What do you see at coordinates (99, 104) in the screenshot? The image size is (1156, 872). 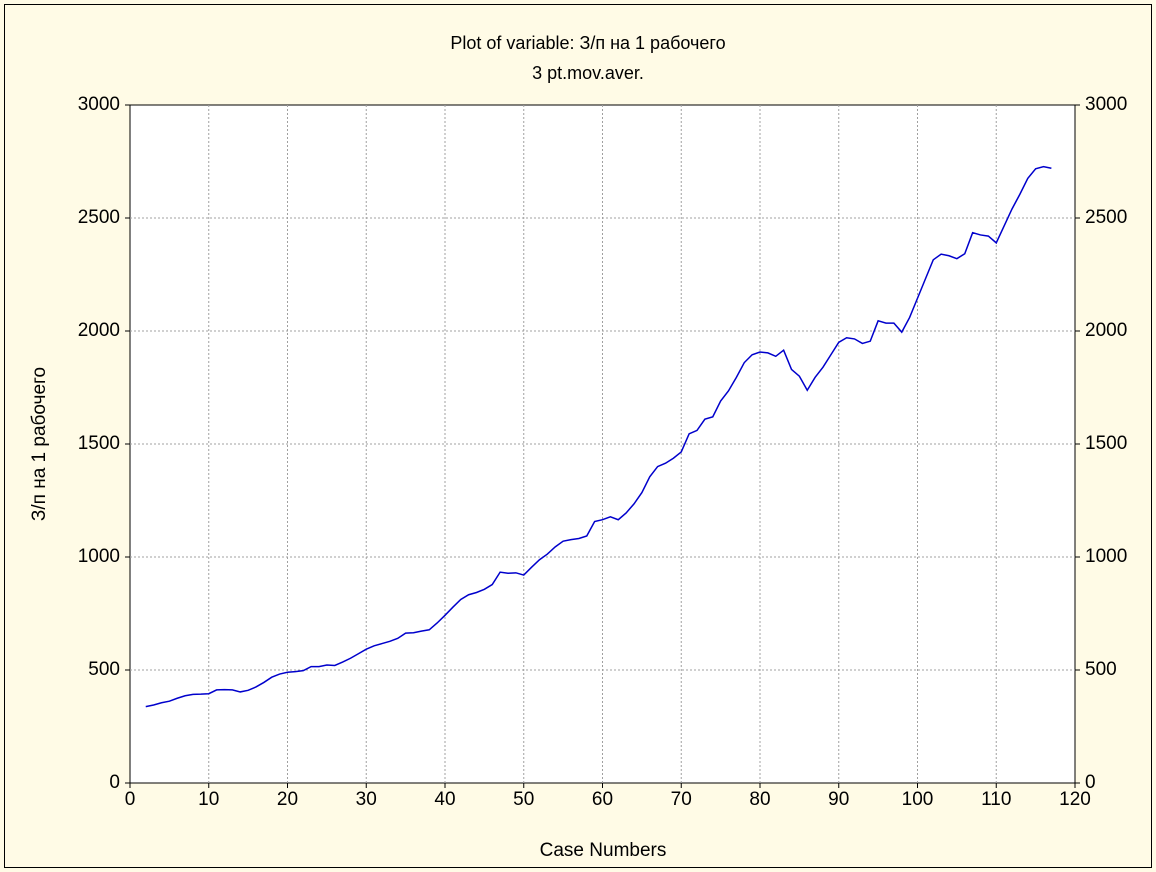 I see `y-tick-label: 3000` at bounding box center [99, 104].